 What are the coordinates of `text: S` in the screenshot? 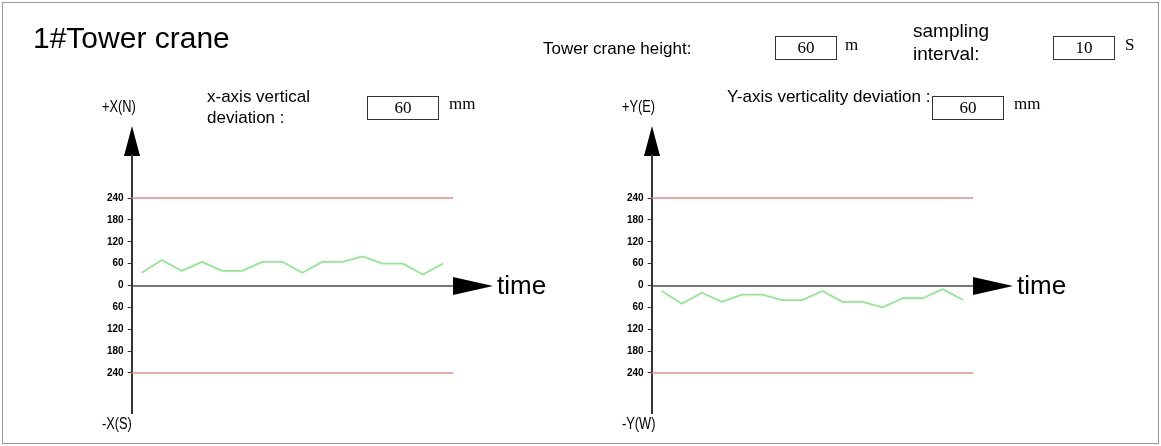 It's located at (1130, 45).